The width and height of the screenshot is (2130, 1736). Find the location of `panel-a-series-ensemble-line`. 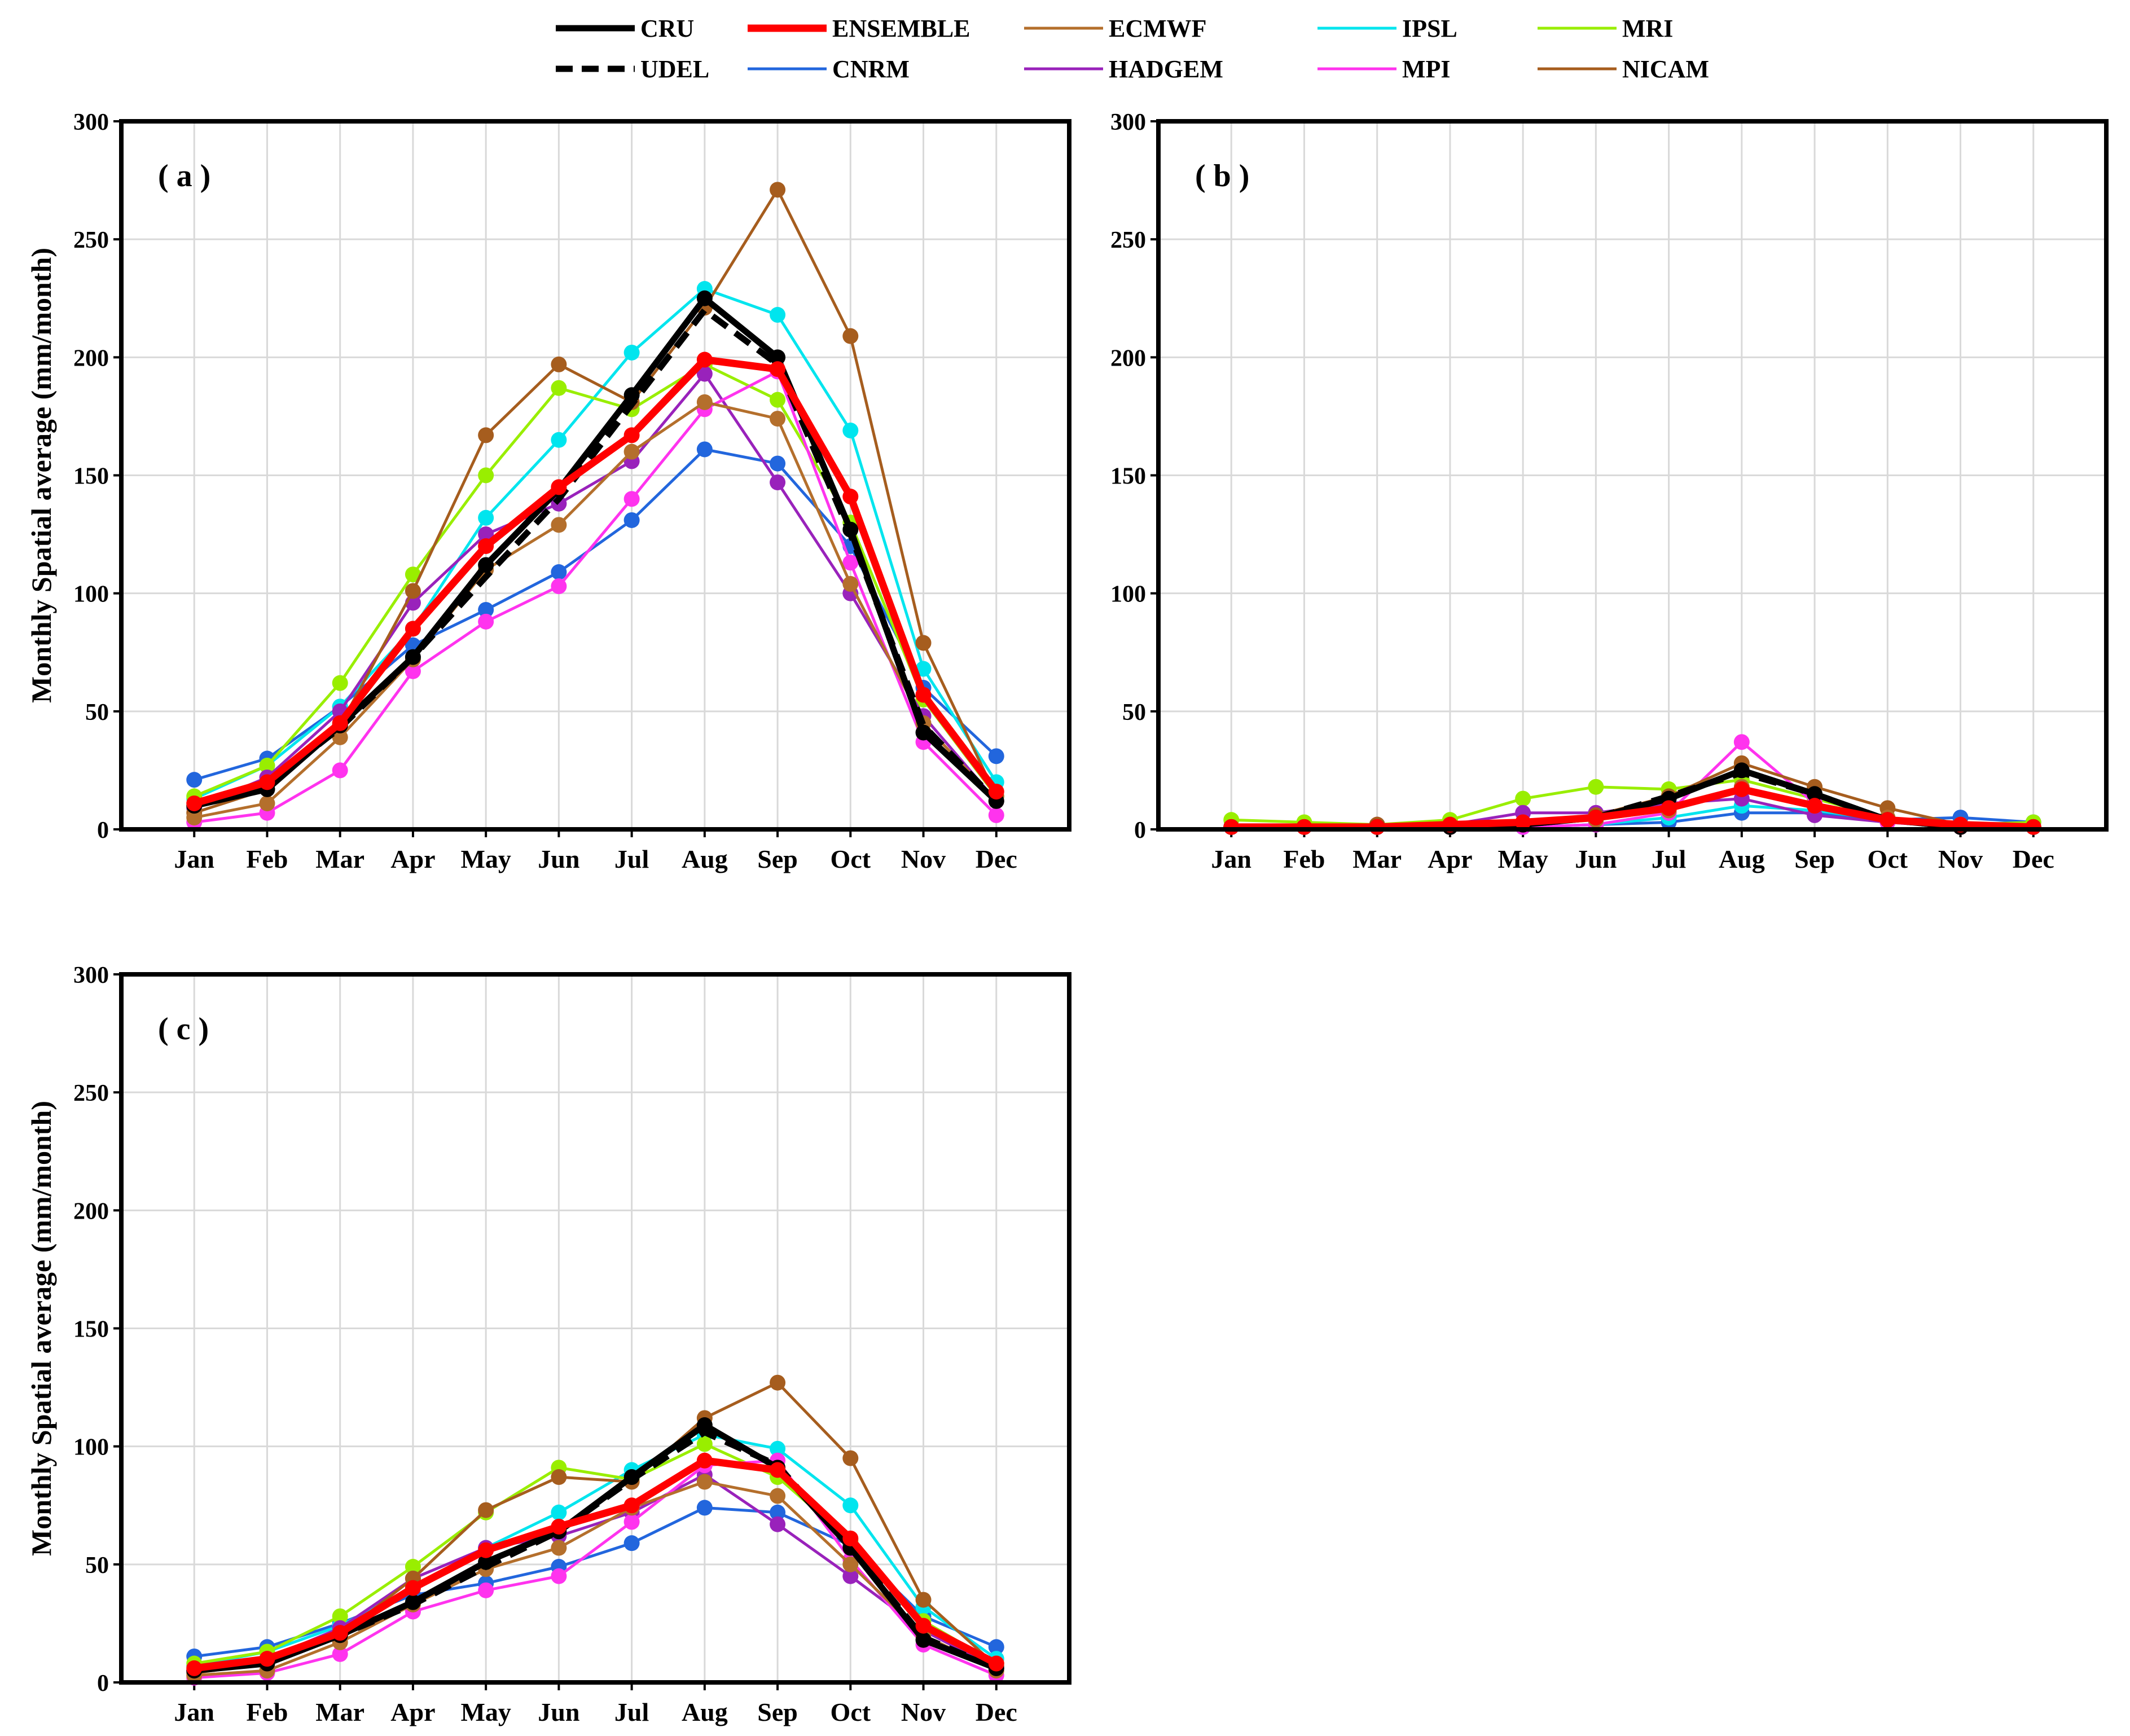

panel-a-series-ensemble-line is located at coordinates (596, 582).